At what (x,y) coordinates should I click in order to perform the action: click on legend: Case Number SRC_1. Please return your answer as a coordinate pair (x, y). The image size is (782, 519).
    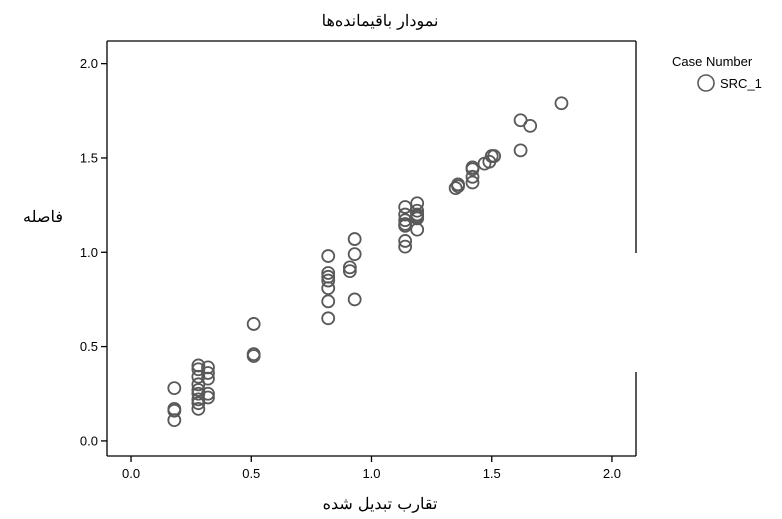
    Looking at the image, I should click on (717, 73).